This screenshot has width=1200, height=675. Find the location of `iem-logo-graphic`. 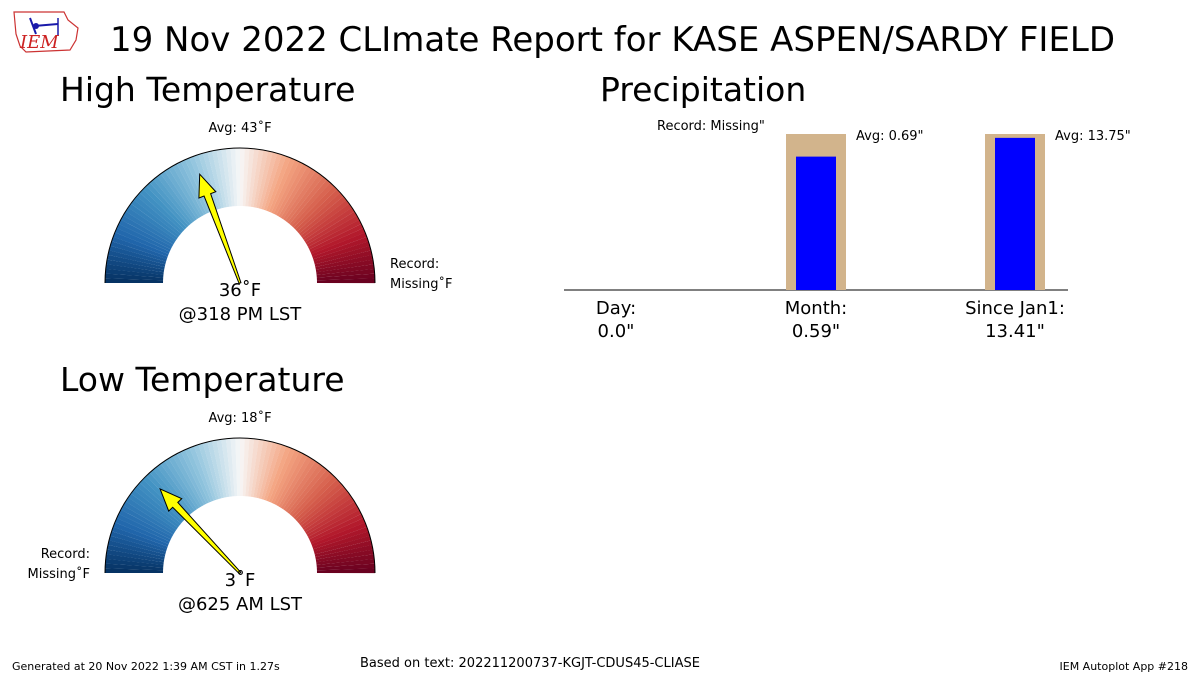

iem-logo-graphic is located at coordinates (46, 32).